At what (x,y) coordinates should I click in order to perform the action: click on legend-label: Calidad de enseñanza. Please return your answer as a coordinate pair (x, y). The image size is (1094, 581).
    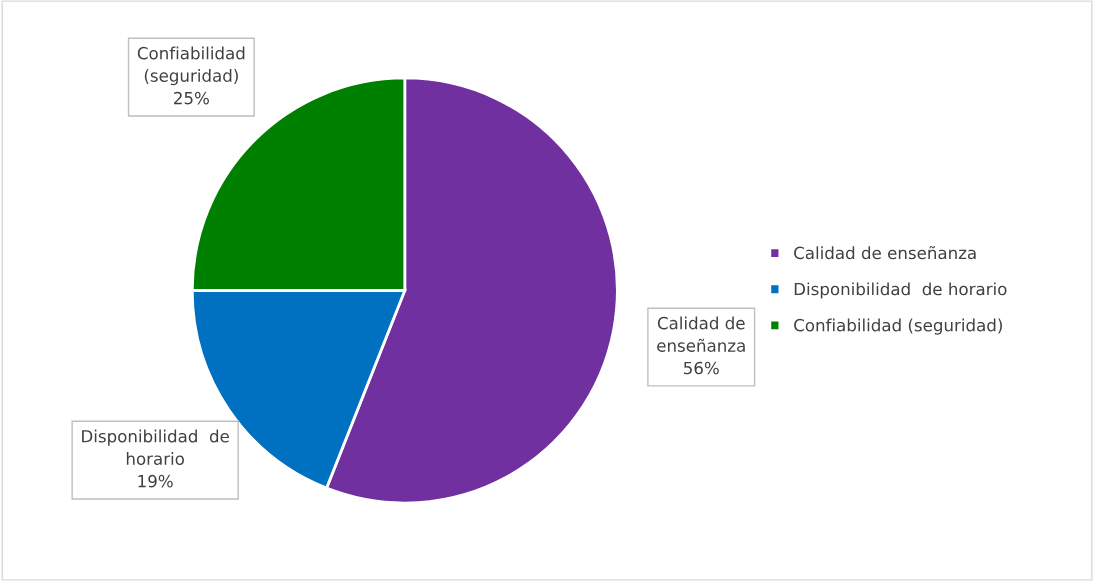
    Looking at the image, I should click on (885, 253).